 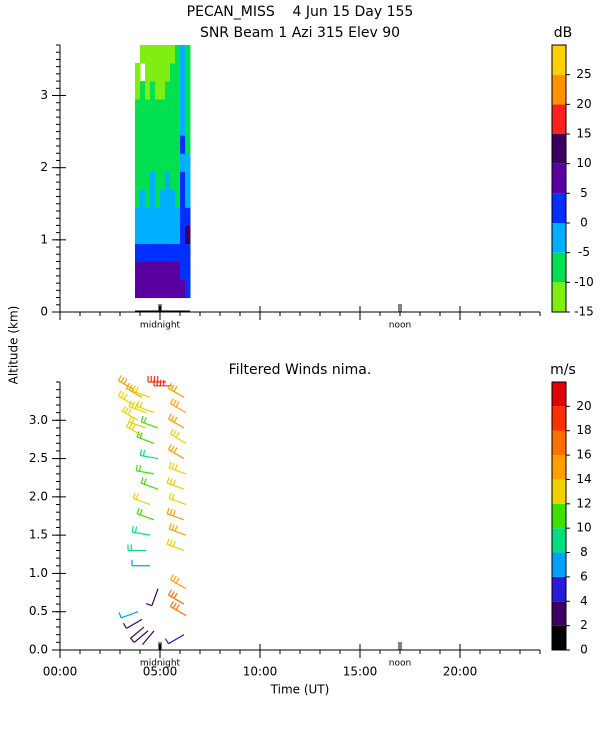 I want to click on y-tick-label: 3, so click(x=44, y=95).